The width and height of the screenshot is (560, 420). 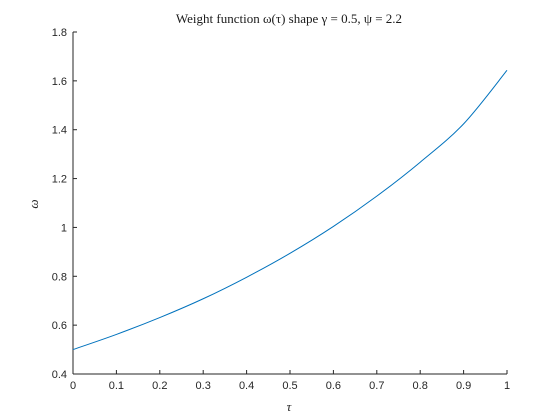 I want to click on x-tick-label: 1, so click(x=507, y=386).